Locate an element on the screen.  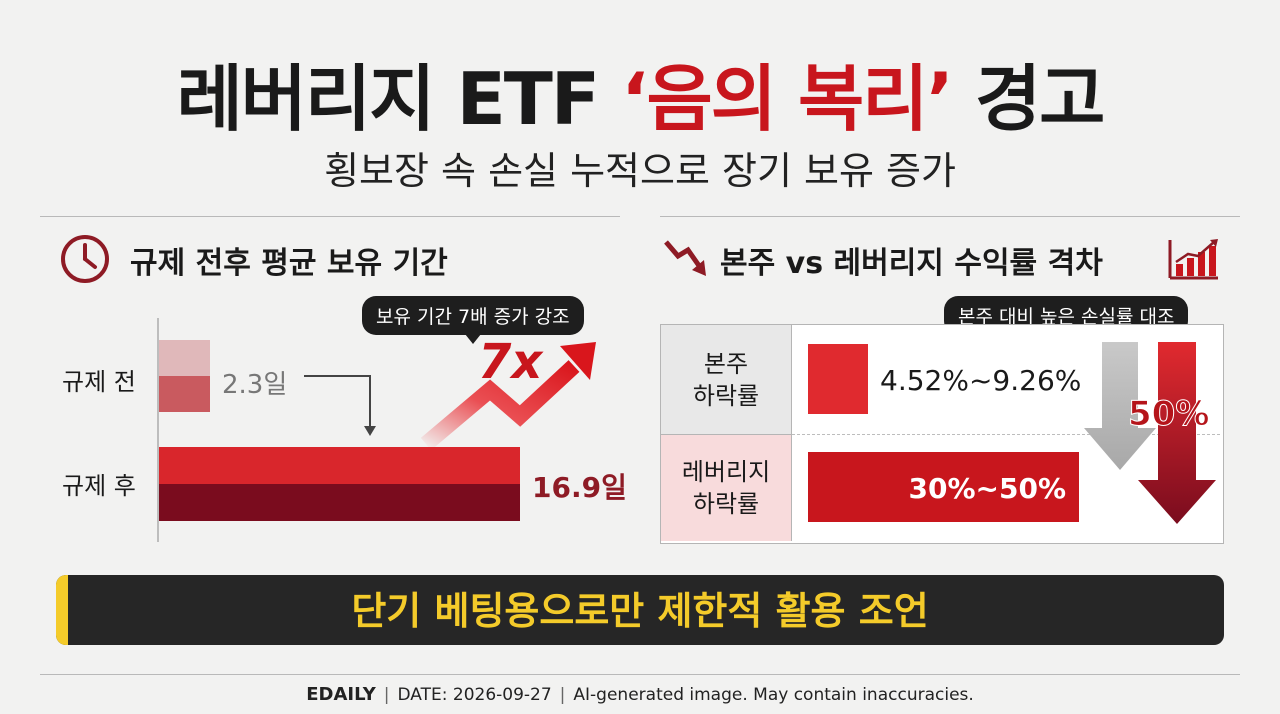
bar-leverage-decline is located at coordinates (943, 487).